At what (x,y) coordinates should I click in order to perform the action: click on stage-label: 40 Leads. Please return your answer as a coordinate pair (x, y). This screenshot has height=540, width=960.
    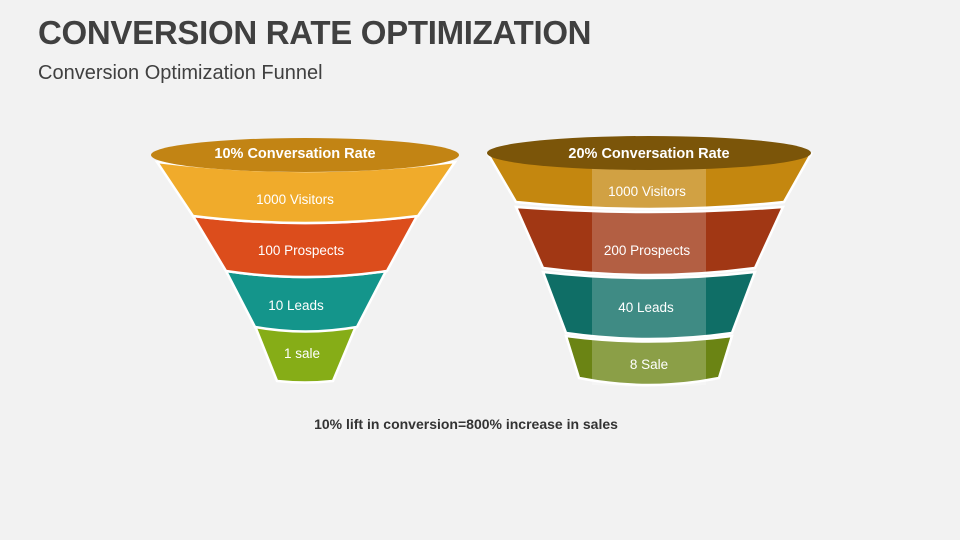
    Looking at the image, I should click on (646, 307).